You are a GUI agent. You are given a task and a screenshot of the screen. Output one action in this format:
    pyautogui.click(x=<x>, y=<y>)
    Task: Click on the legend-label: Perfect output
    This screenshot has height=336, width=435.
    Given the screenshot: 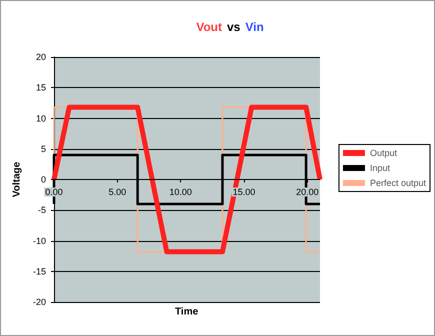 What is the action you would take?
    pyautogui.click(x=398, y=183)
    